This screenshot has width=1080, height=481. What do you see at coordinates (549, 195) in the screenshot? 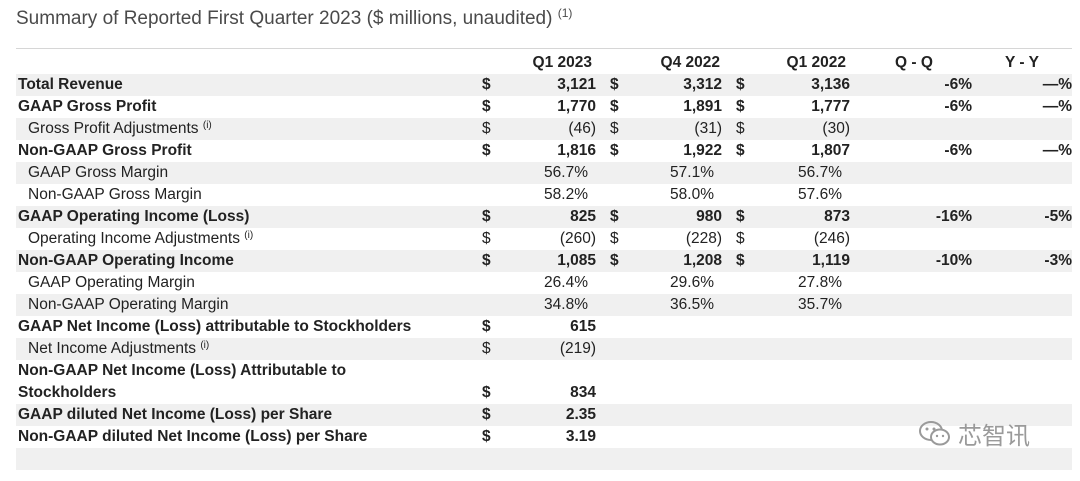
I see `cell-q1-2023: 58.2%` at bounding box center [549, 195].